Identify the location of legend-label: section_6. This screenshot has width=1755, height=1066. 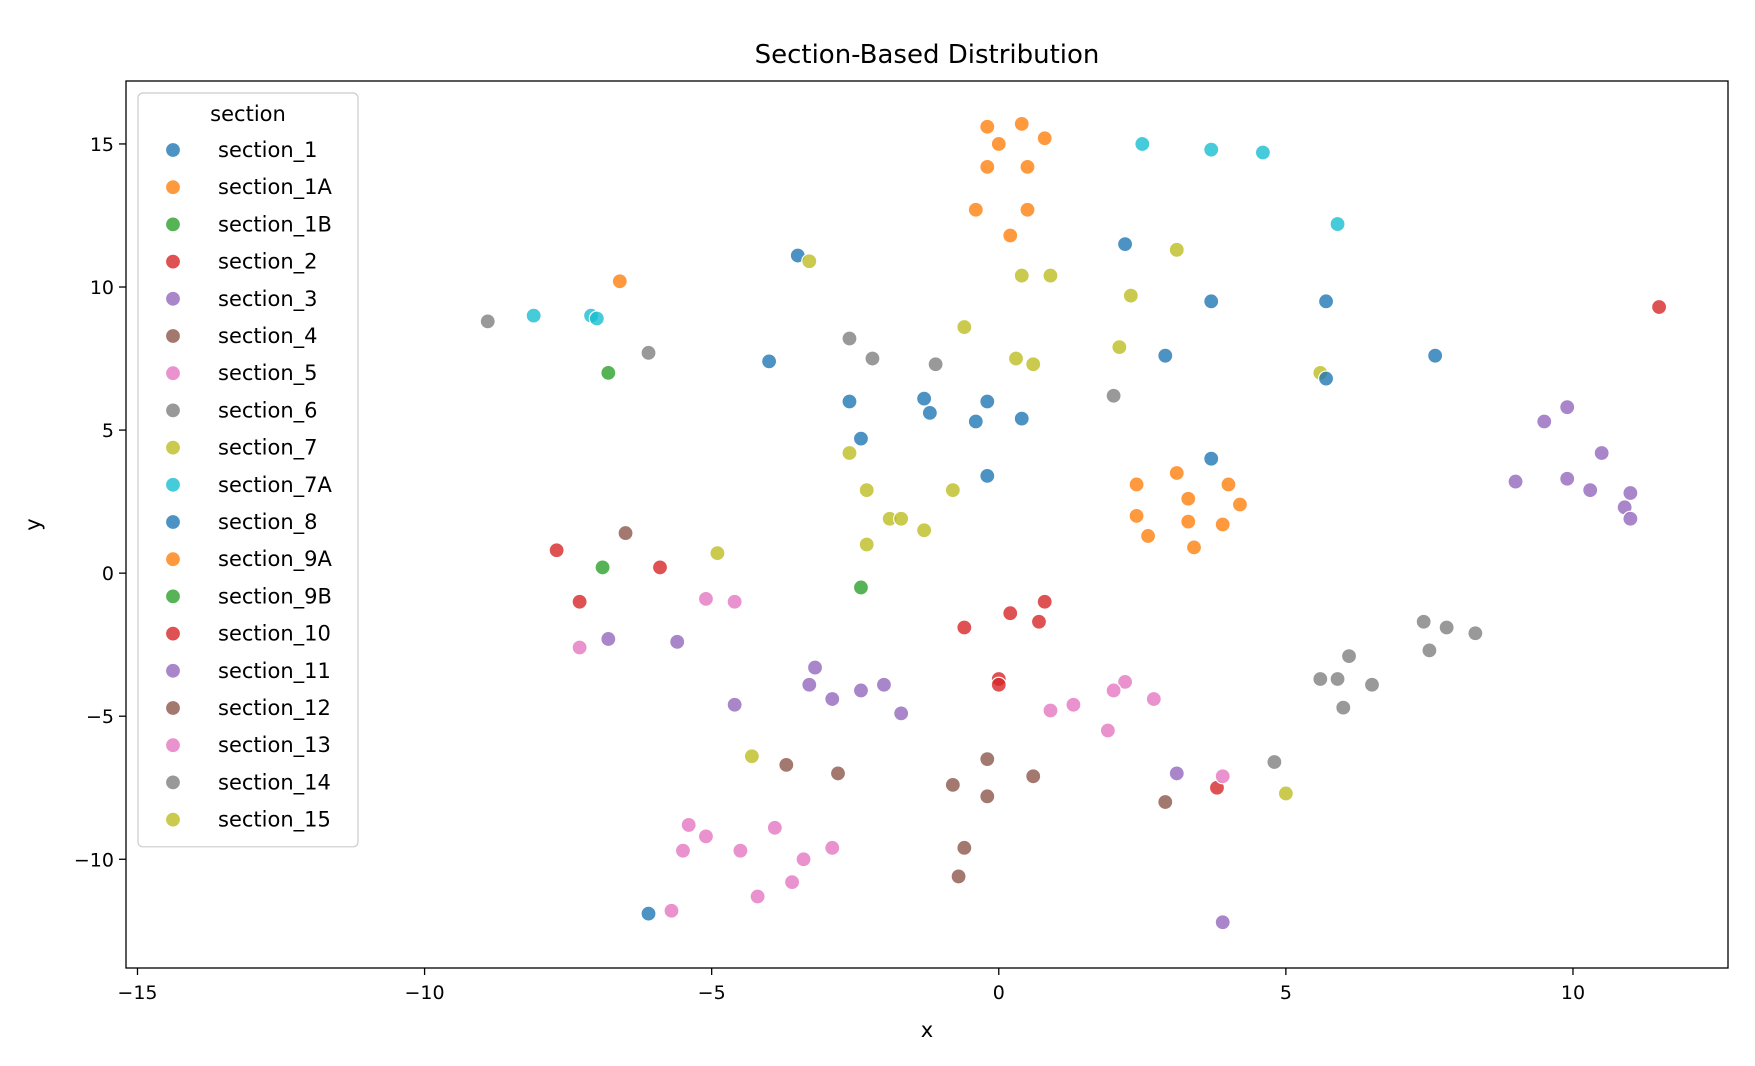
(268, 410).